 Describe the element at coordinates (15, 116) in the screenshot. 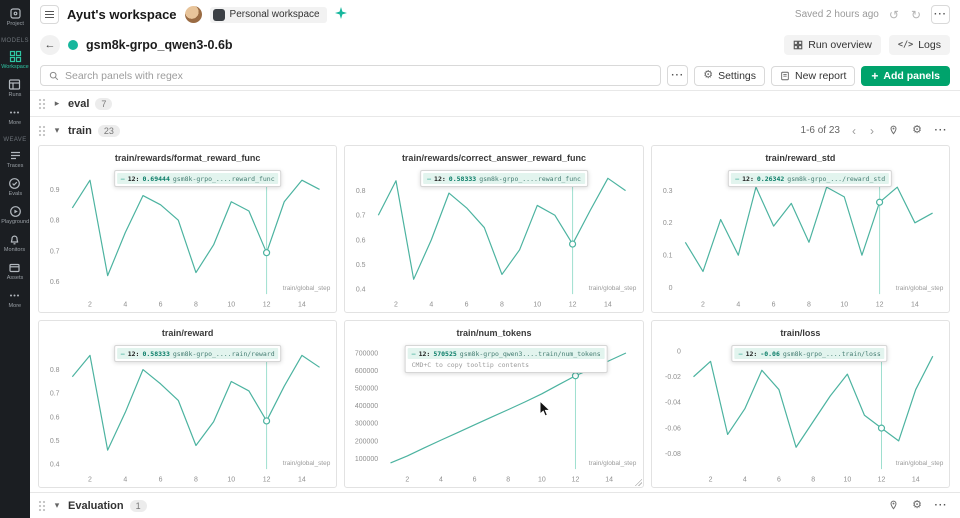

I see `sidebar-item-more-models: More` at that location.